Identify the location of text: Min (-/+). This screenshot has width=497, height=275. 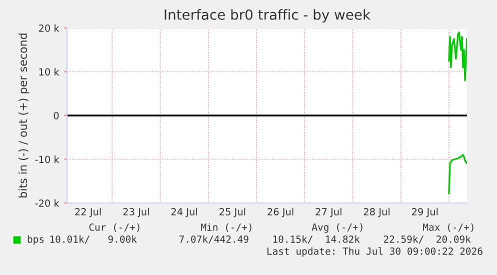
(226, 227).